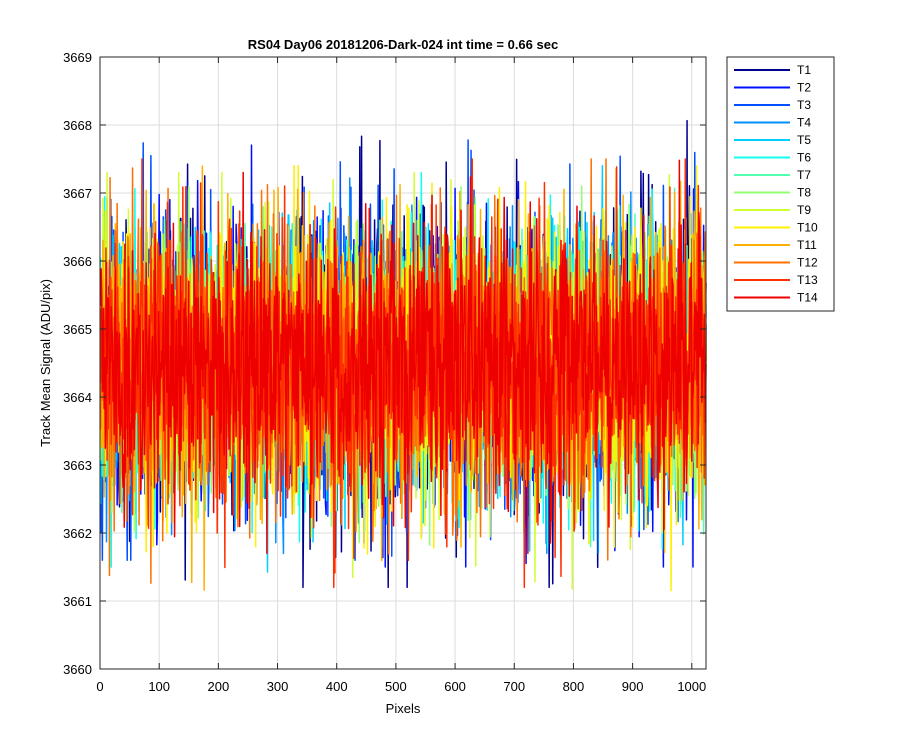 The image size is (900, 750). I want to click on x-tick-label: 0, so click(99, 686).